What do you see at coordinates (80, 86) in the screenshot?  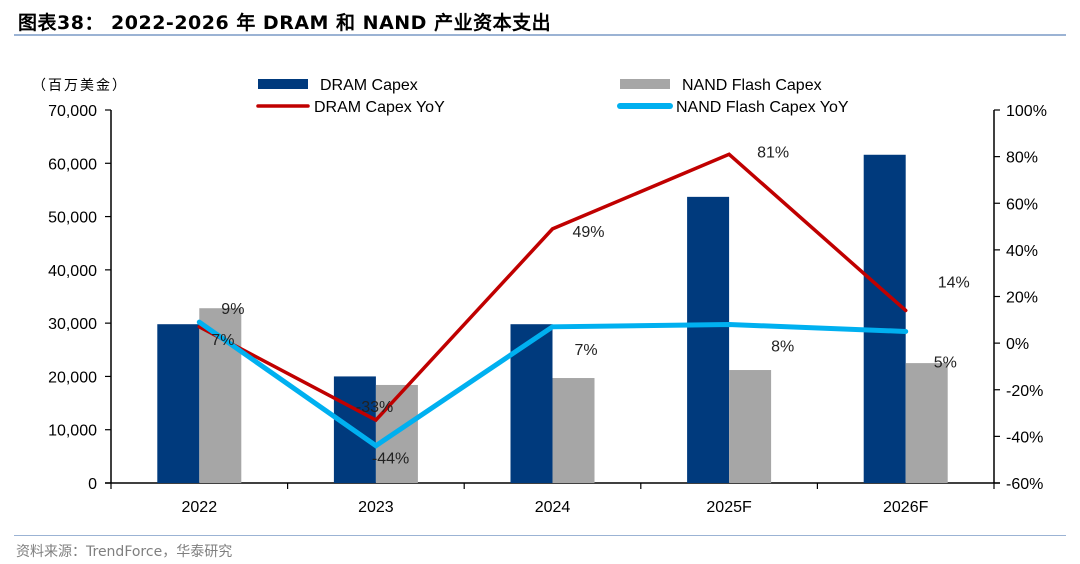 I see `left-axis-unit: （百万美金）` at bounding box center [80, 86].